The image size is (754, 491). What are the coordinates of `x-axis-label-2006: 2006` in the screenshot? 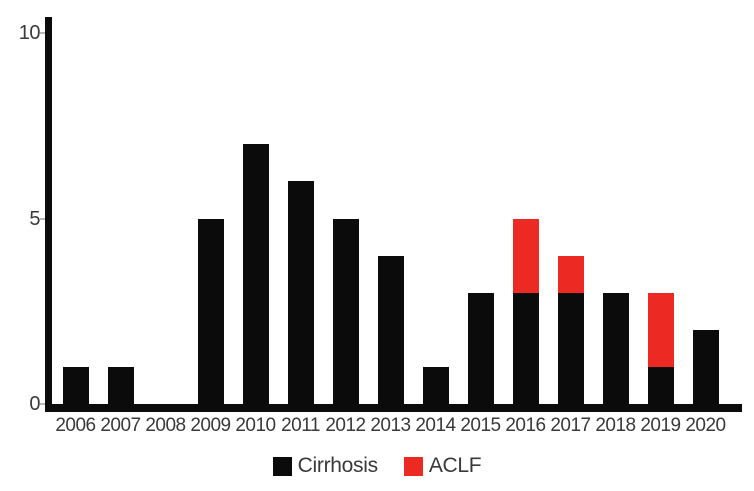 It's located at (75, 425).